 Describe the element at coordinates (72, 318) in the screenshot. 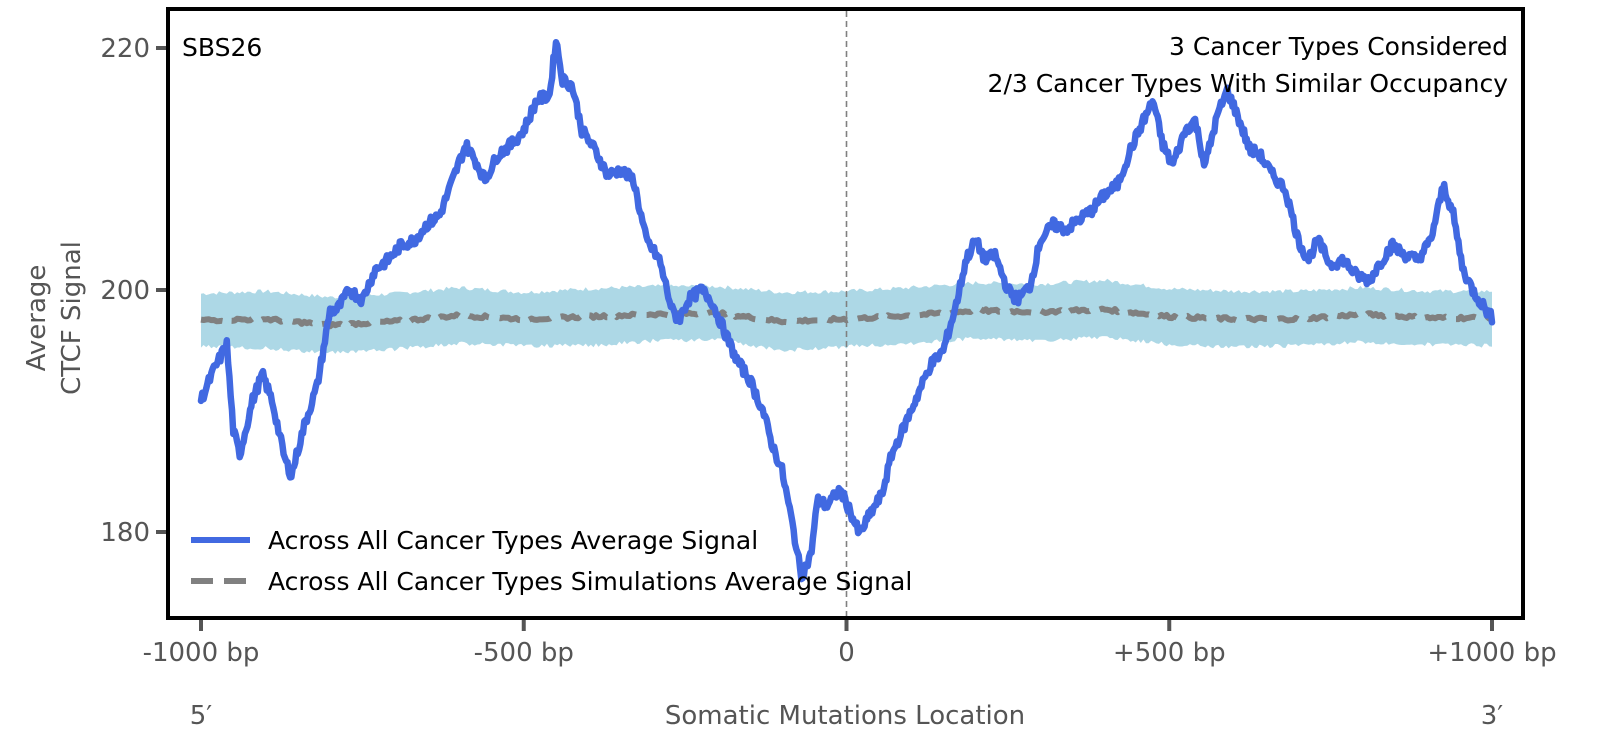

I see `y-axis-title-line2: CTCF Signal` at that location.